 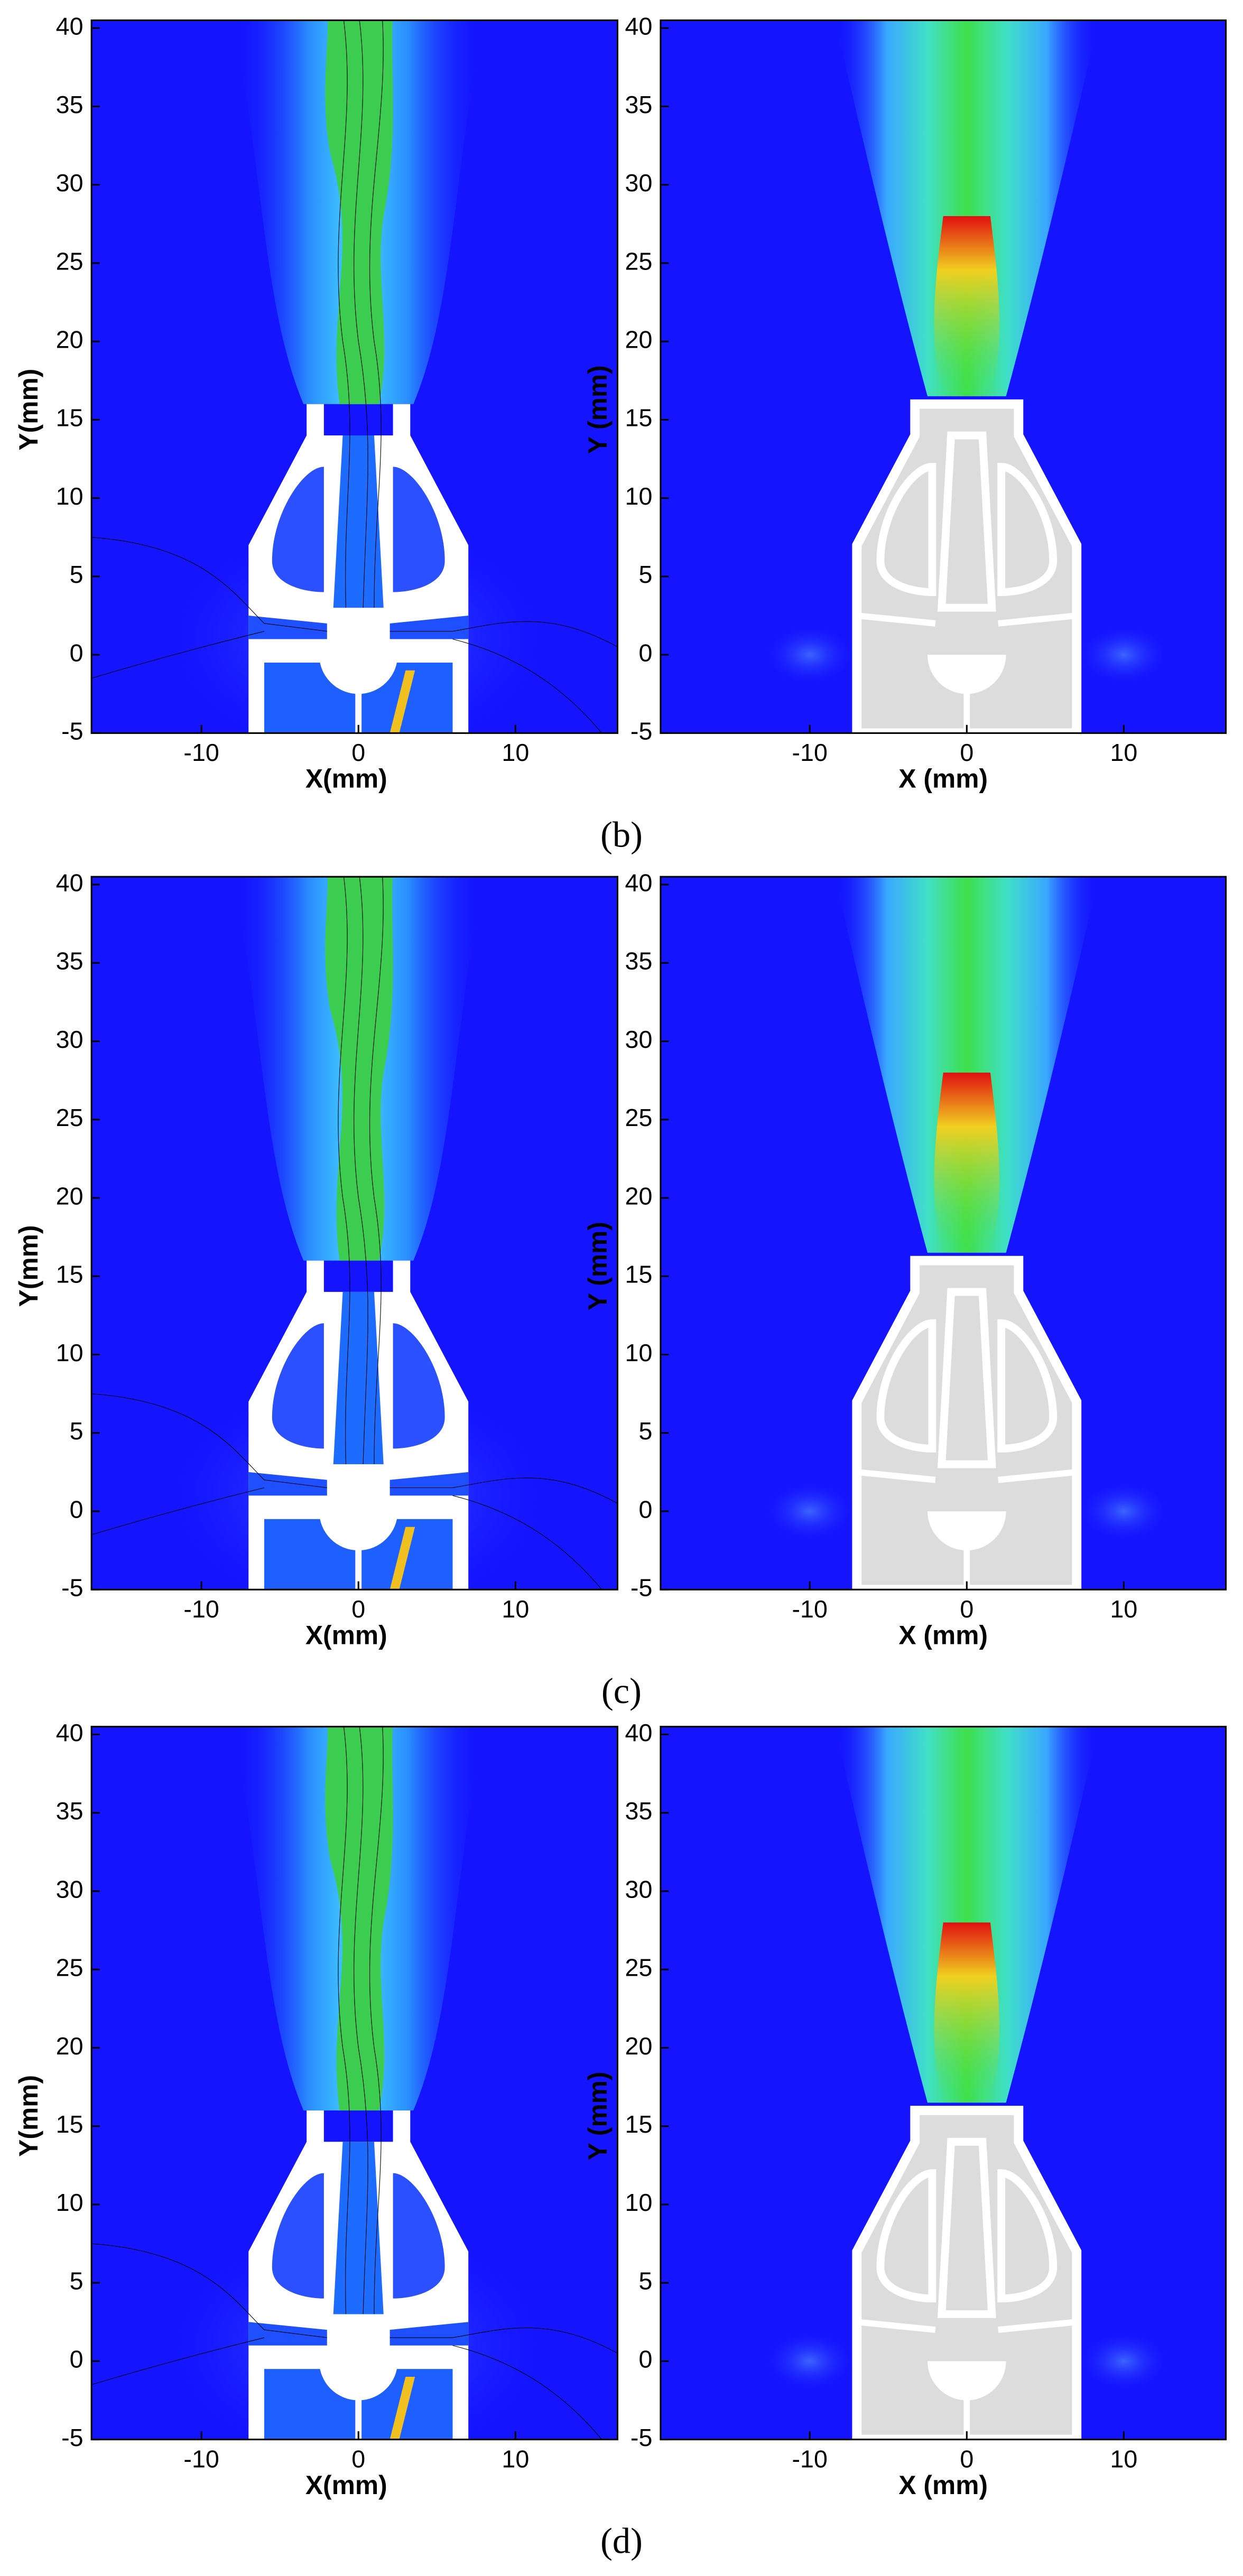 What do you see at coordinates (621, 2541) in the screenshot?
I see `panel-label: (d)` at bounding box center [621, 2541].